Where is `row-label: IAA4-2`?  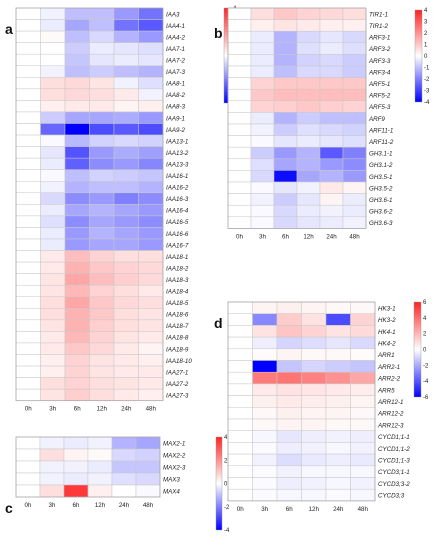 row-label: IAA4-2 is located at coordinates (175, 37).